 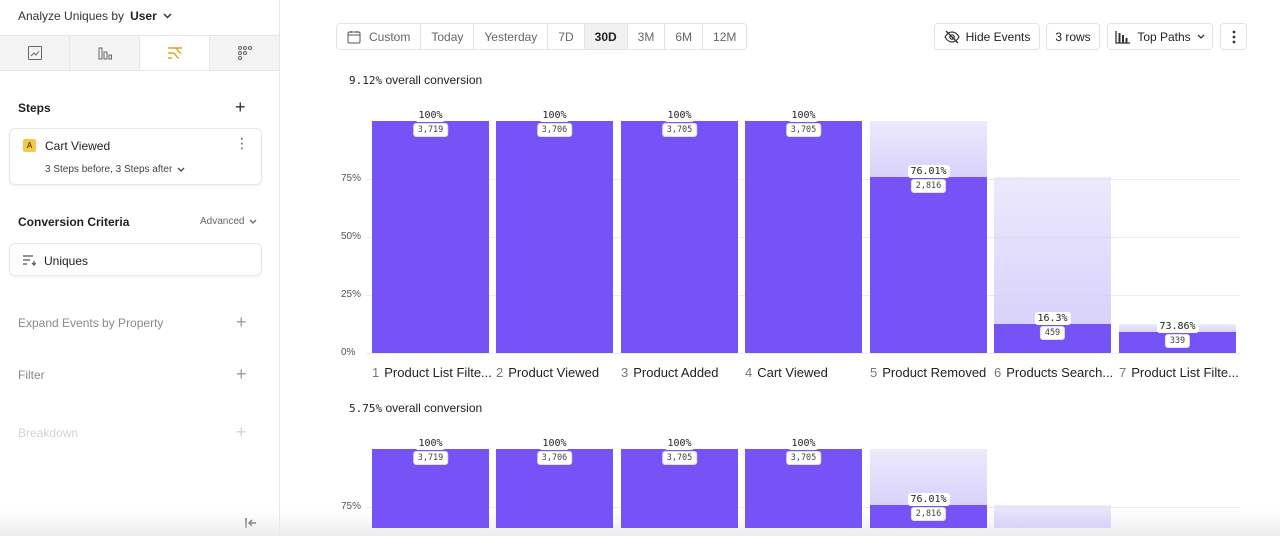 I want to click on criteria-mode-selector: Advanced, so click(x=228, y=221).